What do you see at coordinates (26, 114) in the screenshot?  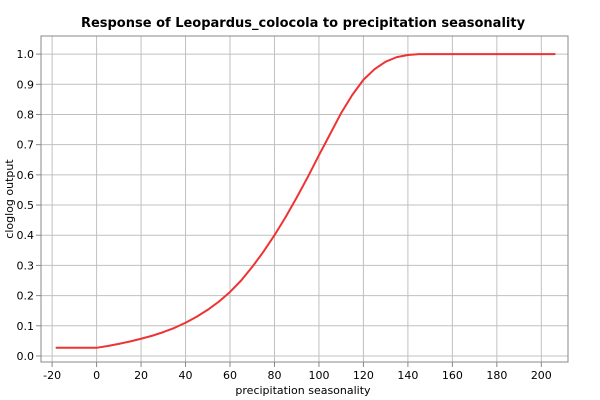 I see `y-tick-label: 0.8` at bounding box center [26, 114].